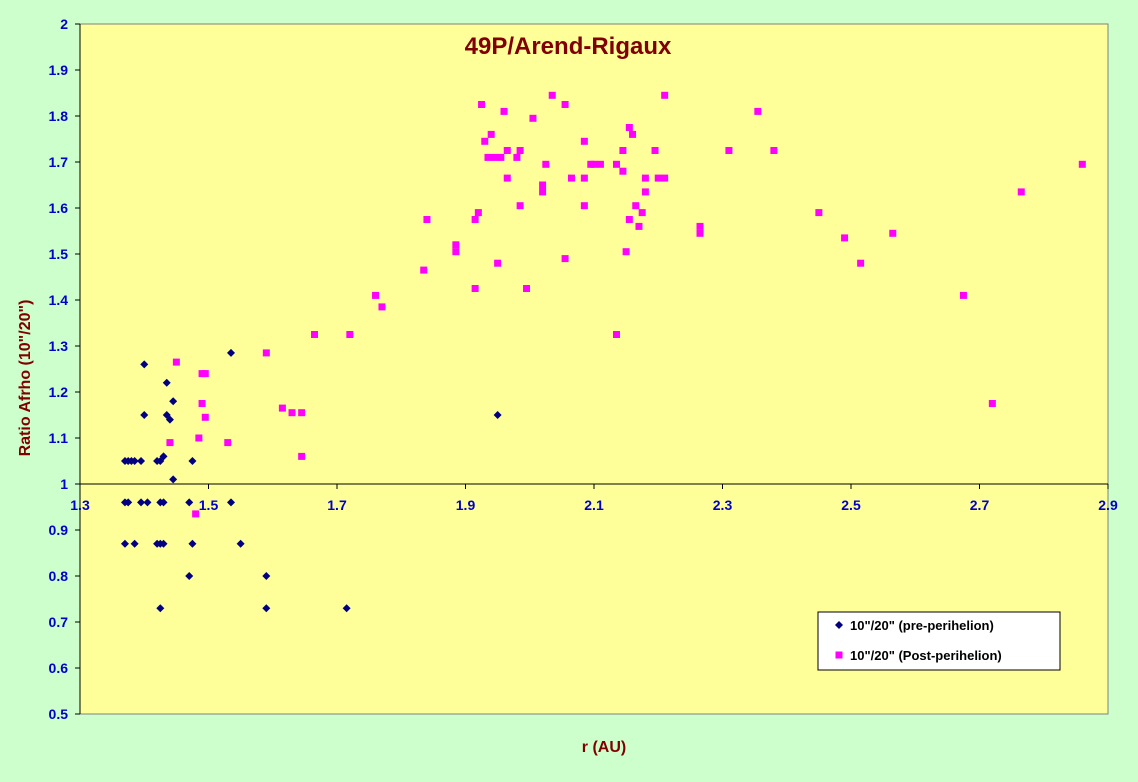 This screenshot has height=782, width=1138. Describe the element at coordinates (980, 505) in the screenshot. I see `x-tick-label: 2.7` at that location.